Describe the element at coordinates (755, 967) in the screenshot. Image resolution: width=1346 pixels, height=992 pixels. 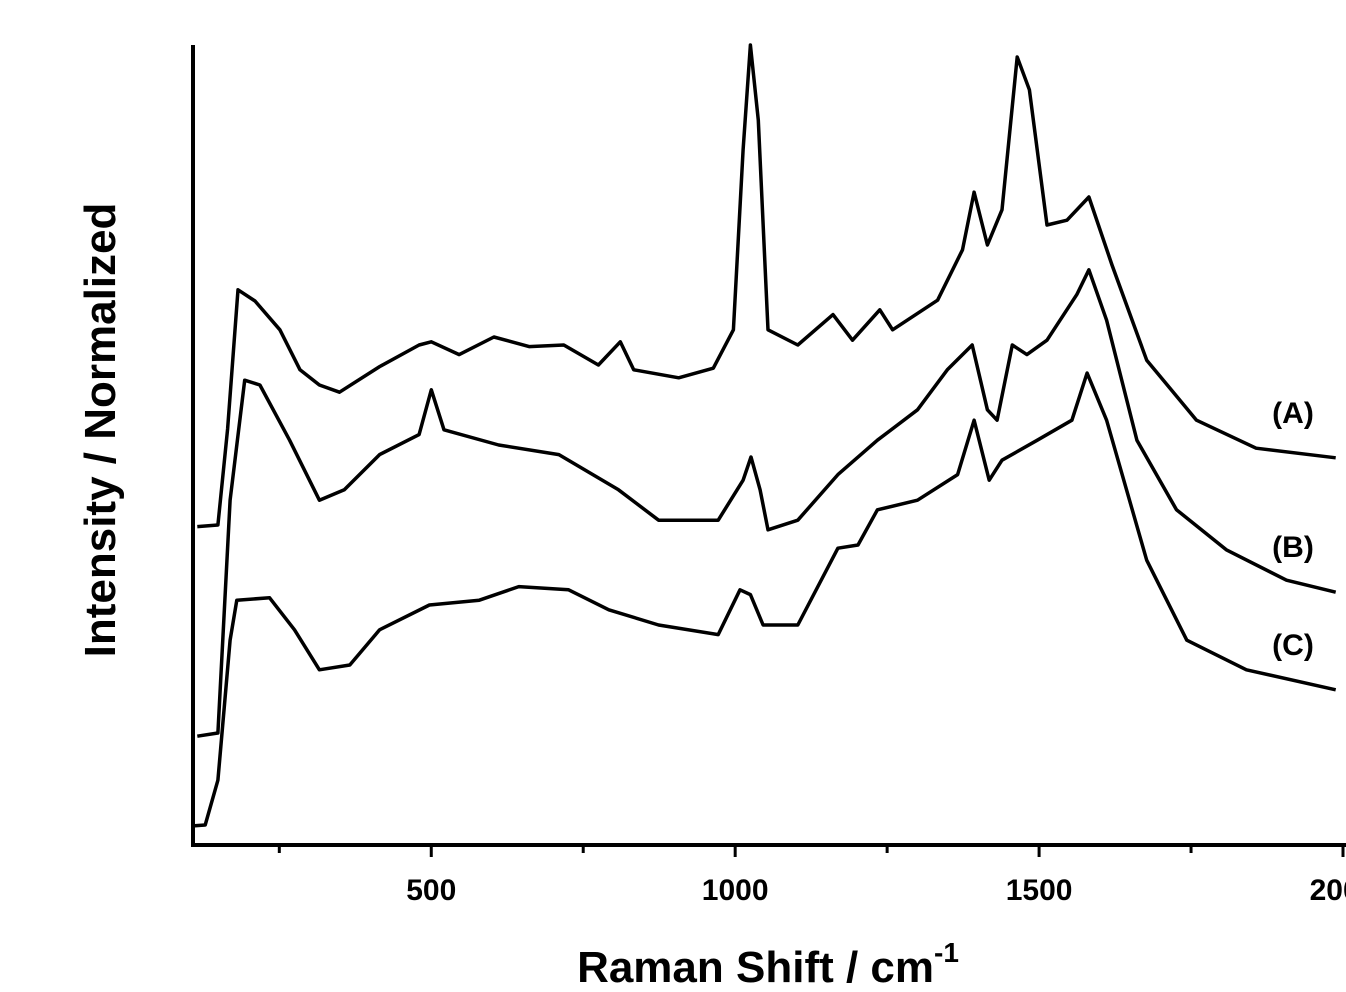
I see `x-axis-title-text: Raman Shift / cm` at that location.